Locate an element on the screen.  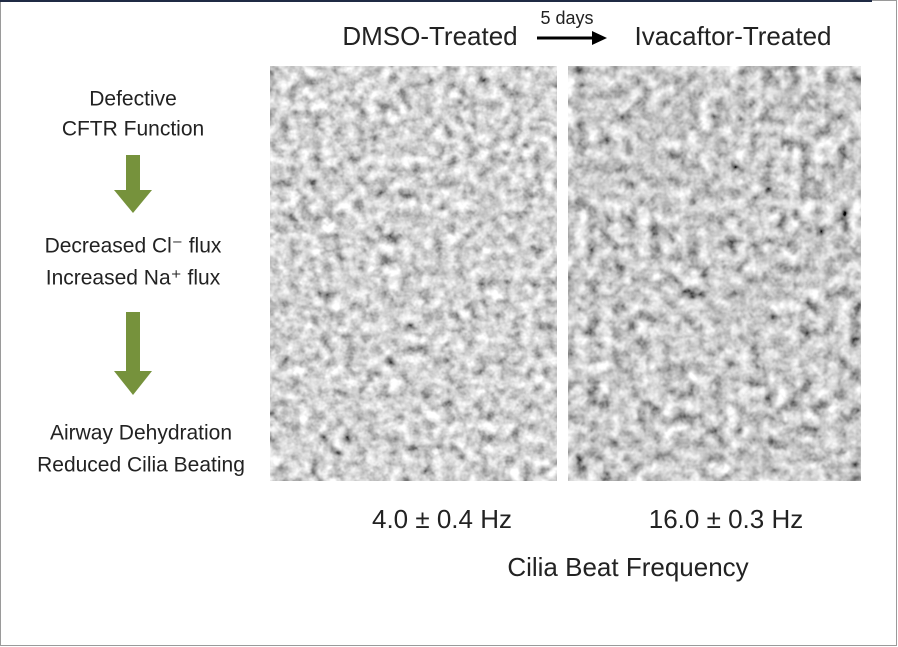
condition-label: Ivacaftor-Treated is located at coordinates (732, 36).